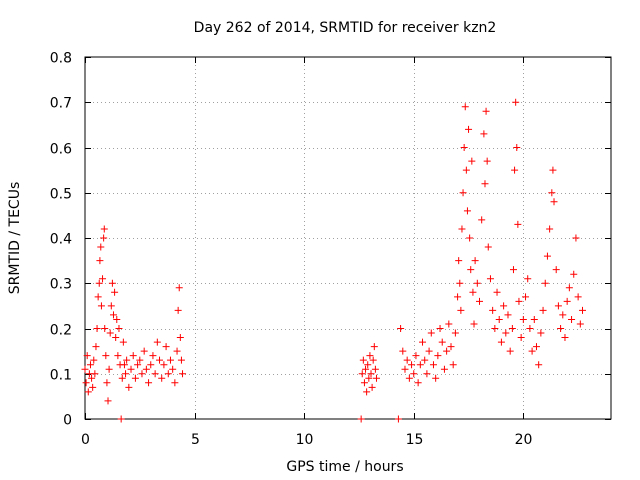  Describe the element at coordinates (61, 195) in the screenshot. I see `y-tick-label: 0.5` at that location.